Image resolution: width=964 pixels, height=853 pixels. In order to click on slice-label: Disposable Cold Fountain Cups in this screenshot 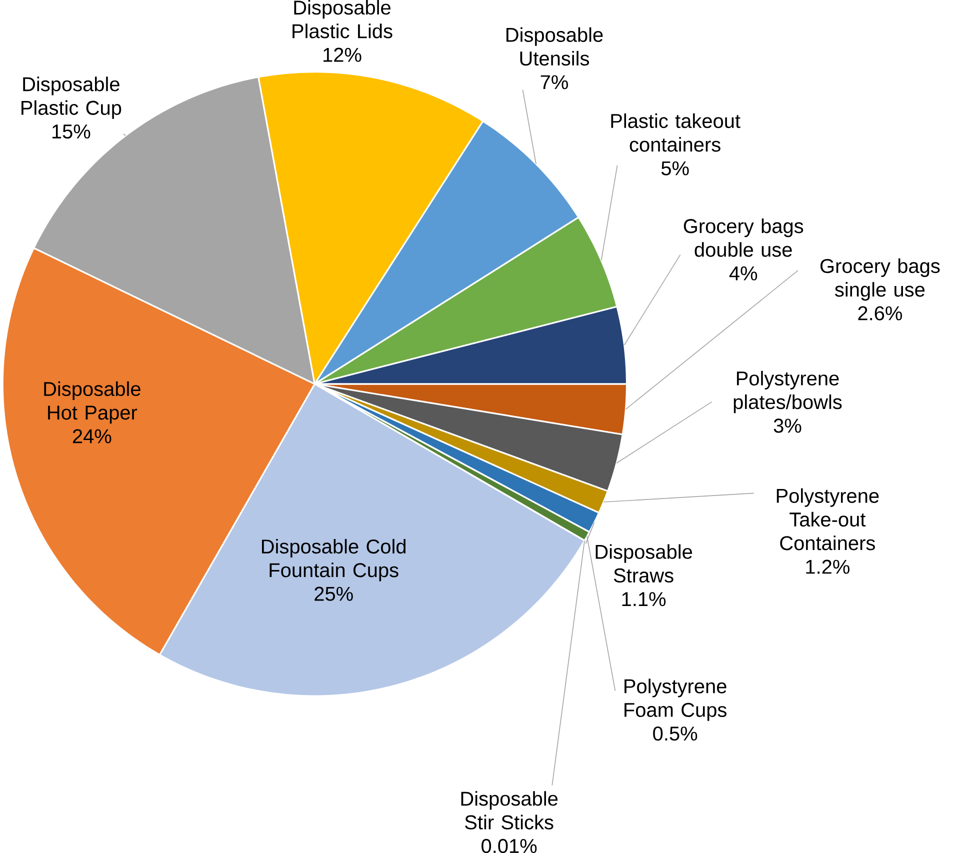, I will do `click(334, 560)`.